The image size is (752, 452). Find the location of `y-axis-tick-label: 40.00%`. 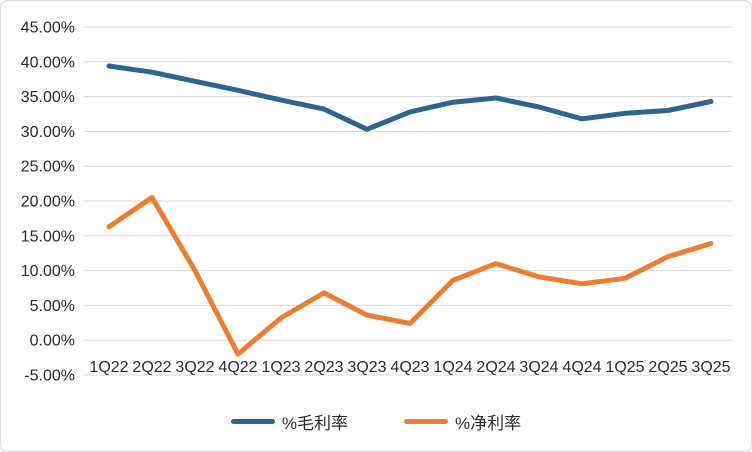

y-axis-tick-label: 40.00% is located at coordinates (48, 62).